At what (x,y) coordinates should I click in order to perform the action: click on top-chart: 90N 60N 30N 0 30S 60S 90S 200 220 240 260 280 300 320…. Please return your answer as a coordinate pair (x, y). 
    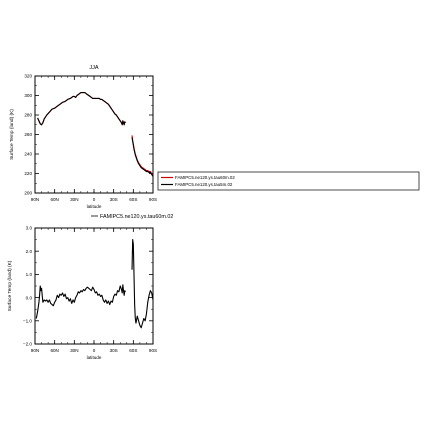
    Looking at the image, I should click on (83, 137).